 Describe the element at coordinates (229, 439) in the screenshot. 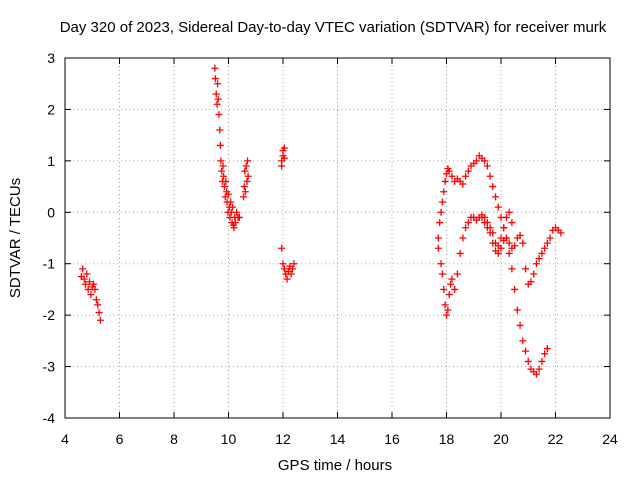

I see `x-tick-label: 10` at that location.